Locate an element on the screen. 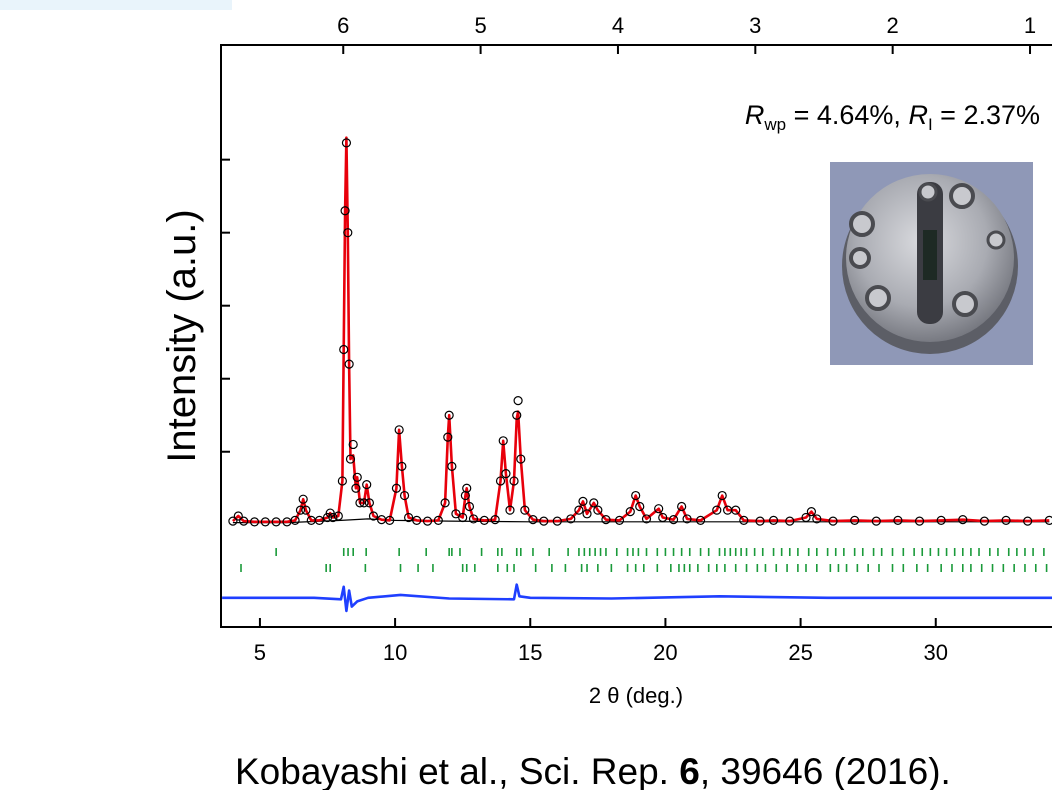  caption-text: Kobayashi et al., Sci. Rep. is located at coordinates (457, 770).